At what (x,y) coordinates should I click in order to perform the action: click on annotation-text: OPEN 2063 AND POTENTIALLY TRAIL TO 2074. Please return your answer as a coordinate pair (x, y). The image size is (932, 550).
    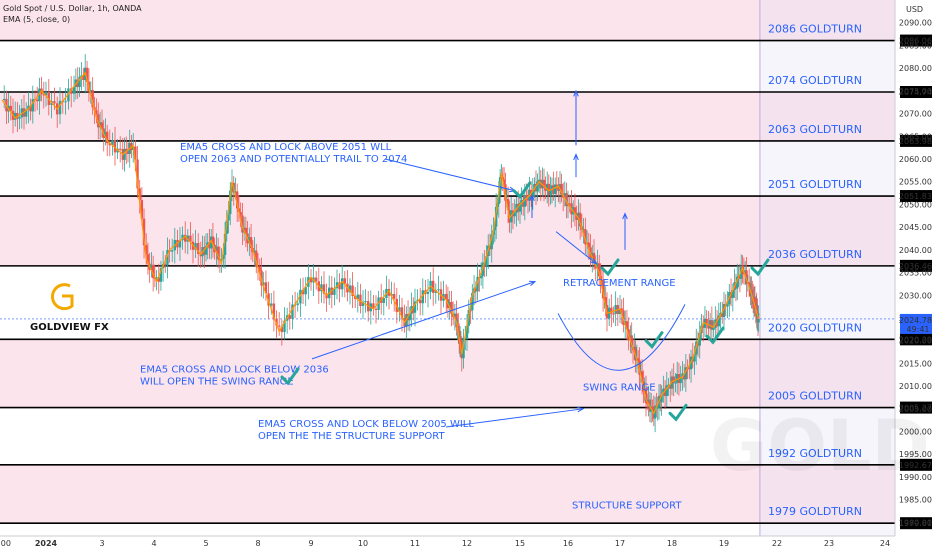
    Looking at the image, I should click on (293, 159).